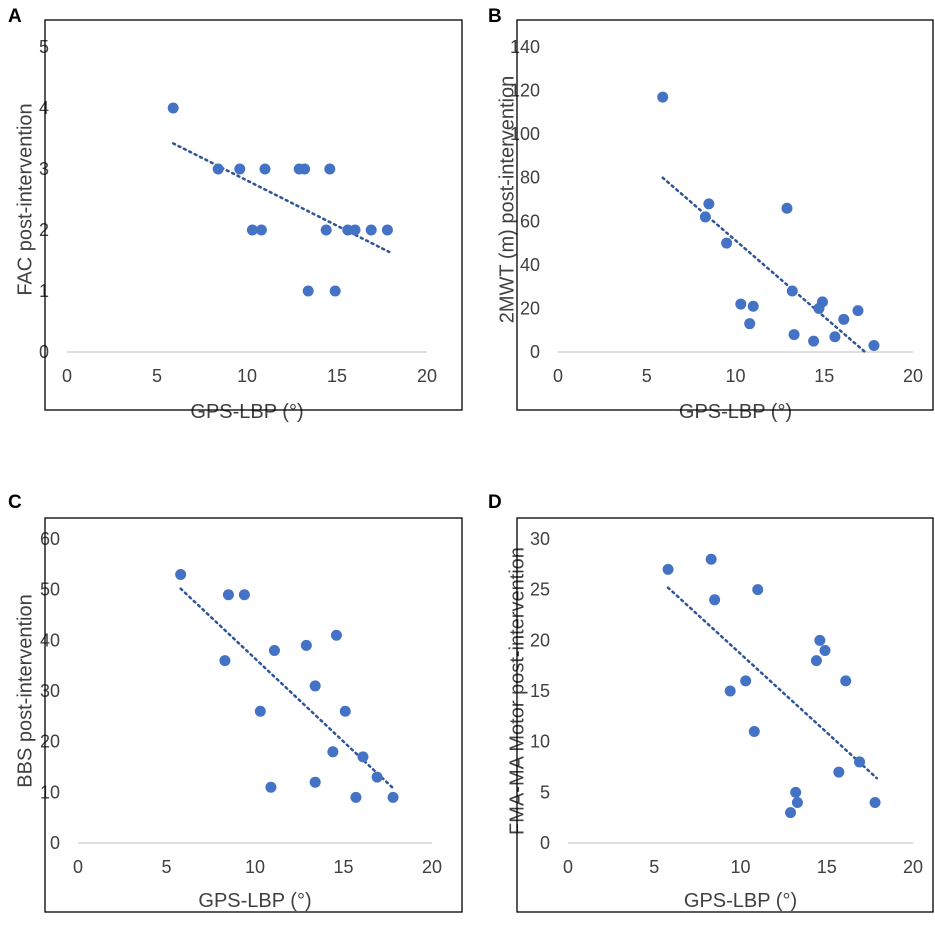  Describe the element at coordinates (67, 376) in the screenshot. I see `x-tick-label: 0` at that location.